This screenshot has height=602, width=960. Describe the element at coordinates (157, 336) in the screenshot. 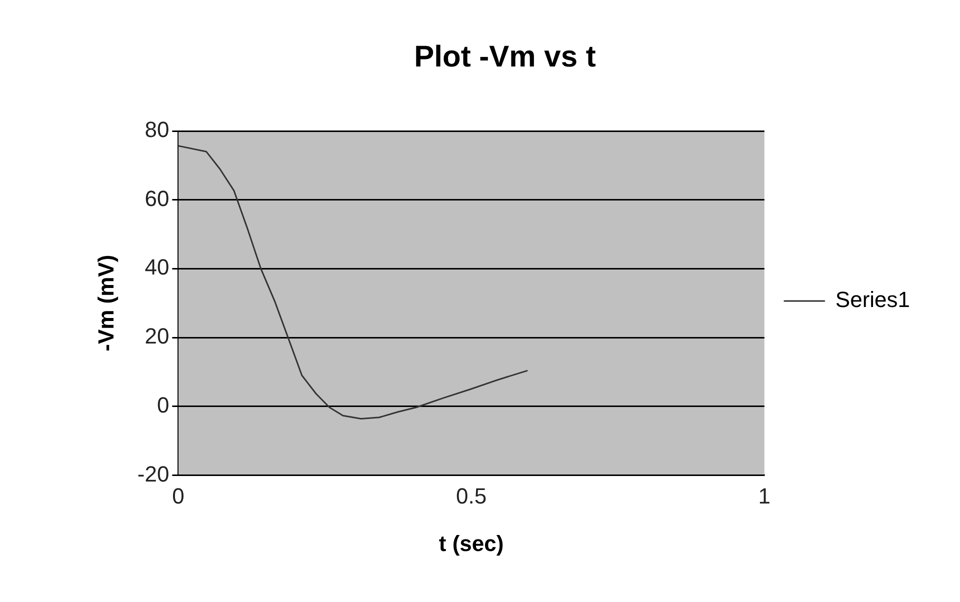

I see `y-tick-label: 20` at that location.